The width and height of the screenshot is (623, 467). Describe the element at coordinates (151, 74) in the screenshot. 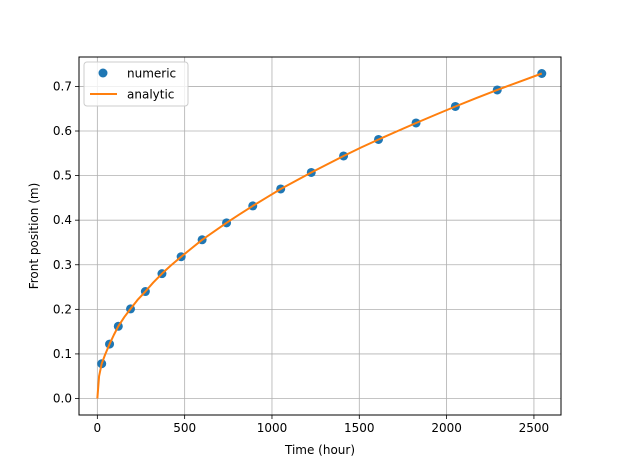

I see `legend-label-numeric: numeric` at that location.